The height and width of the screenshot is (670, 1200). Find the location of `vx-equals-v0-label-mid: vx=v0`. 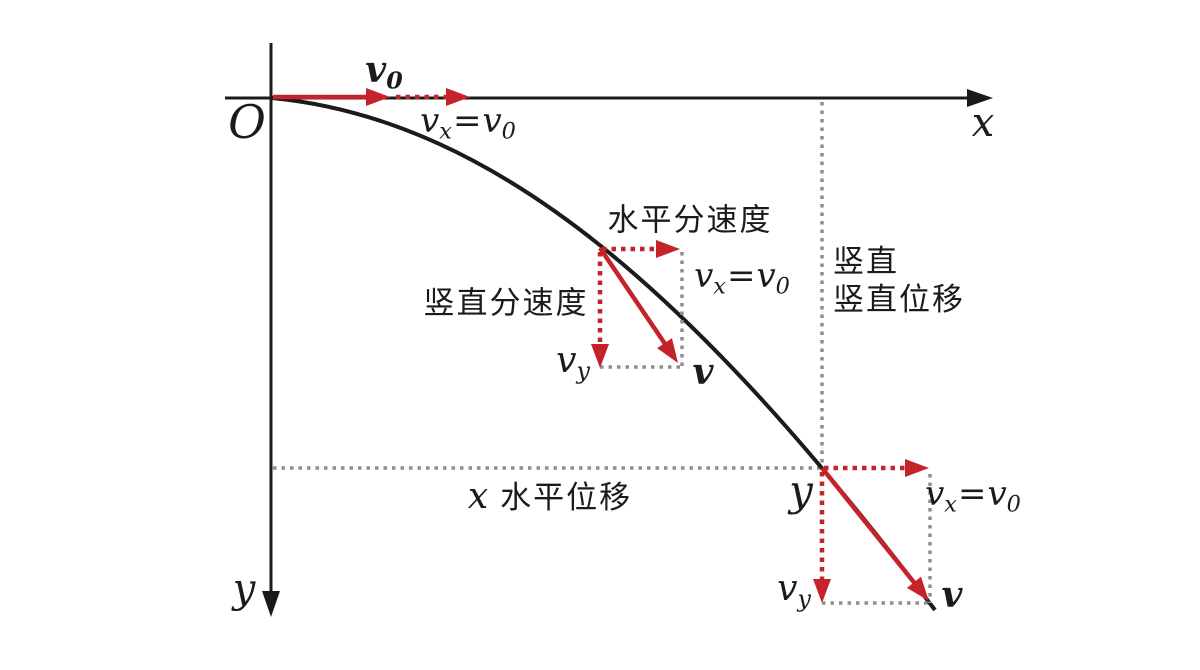

vx-equals-v0-label-mid: vx=v0 is located at coordinates (742, 277).